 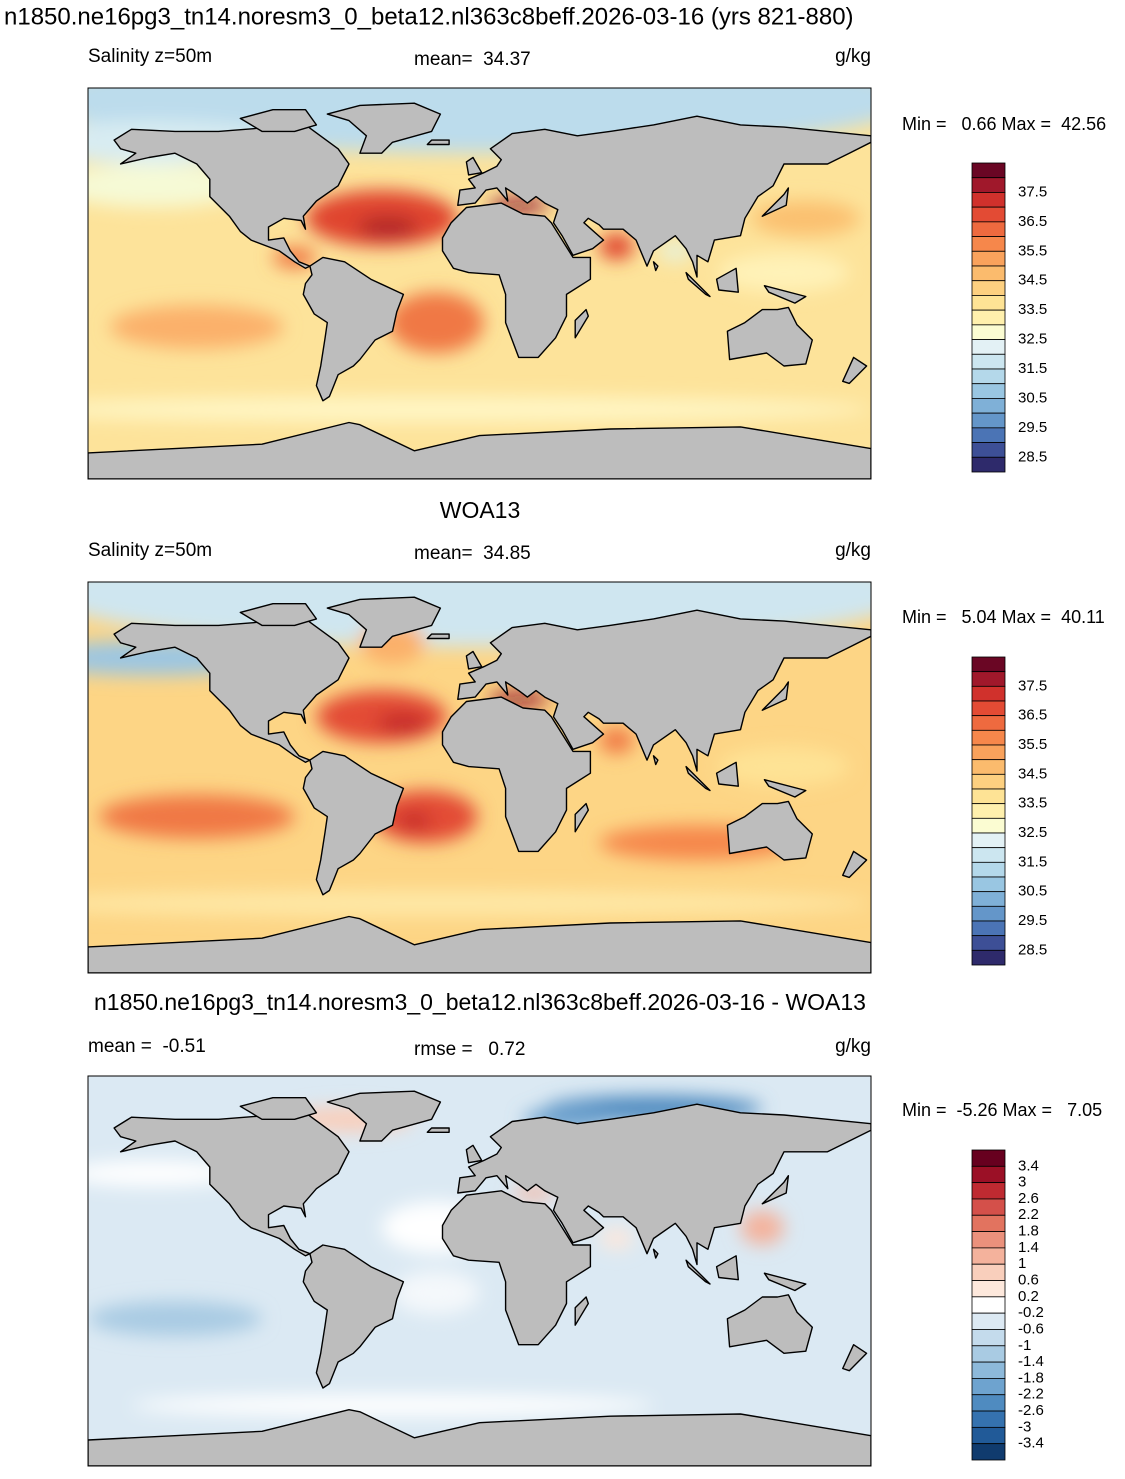 I want to click on colorbar-label: 2.6, so click(x=1028, y=1198).